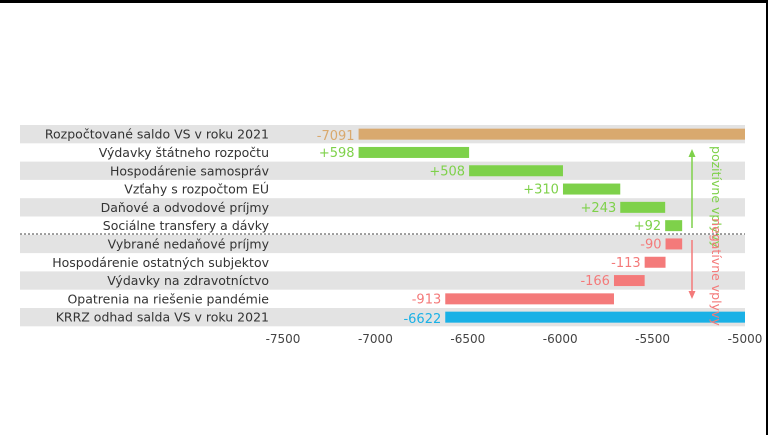 The height and width of the screenshot is (435, 768). Describe the element at coordinates (692, 188) in the screenshot. I see `positive-arrow` at that location.